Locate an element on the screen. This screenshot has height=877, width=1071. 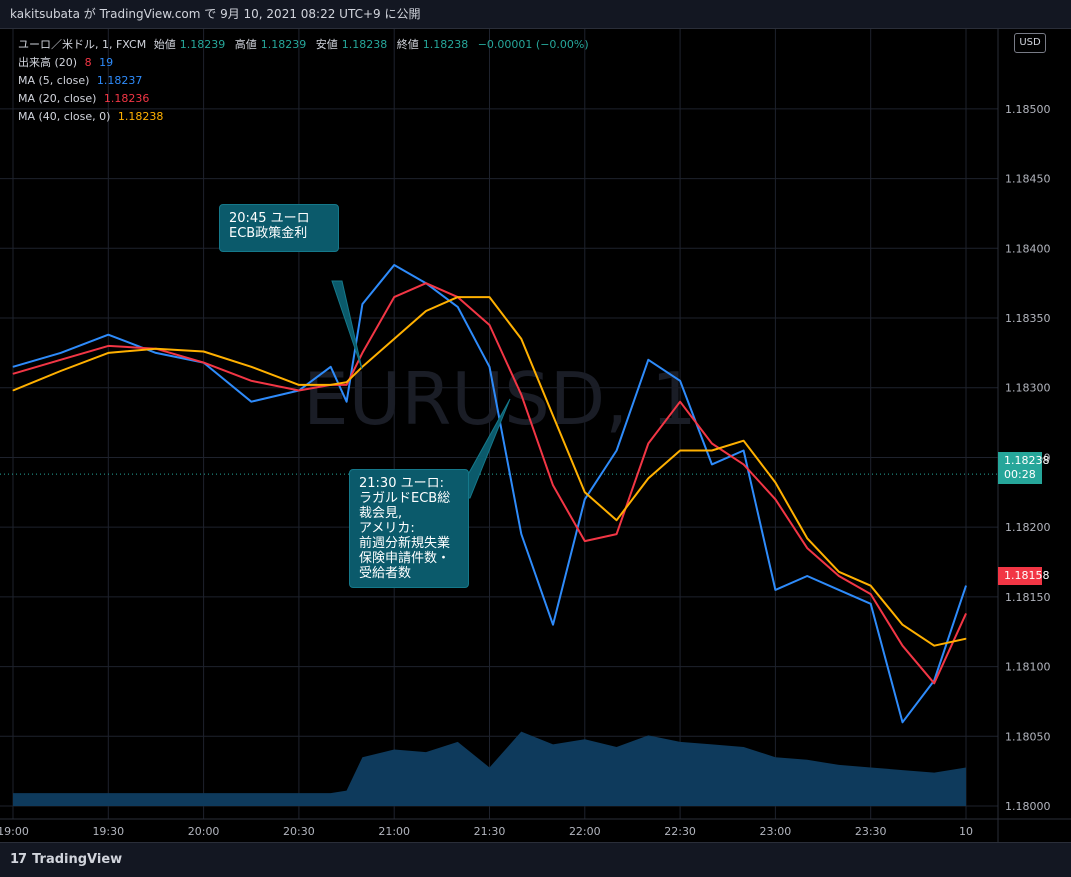
ma5-label: MA (5, close) is located at coordinates (54, 80).